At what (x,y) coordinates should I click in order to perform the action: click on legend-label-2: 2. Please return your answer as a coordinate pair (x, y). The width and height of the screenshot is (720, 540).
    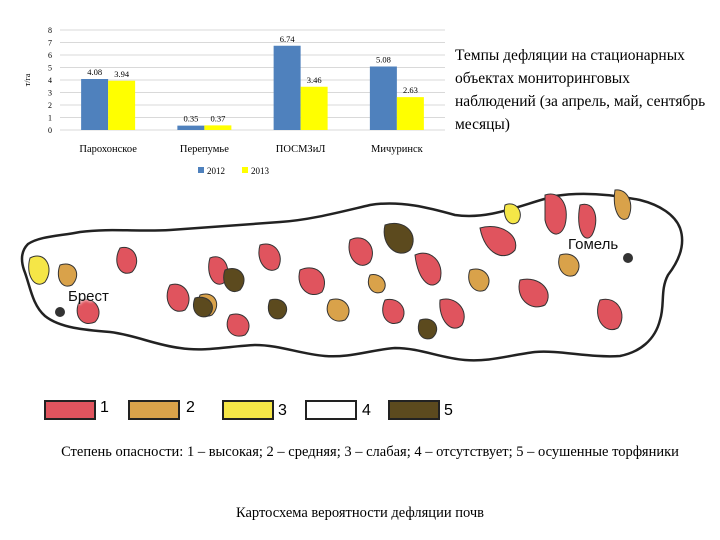
    Looking at the image, I should click on (190, 407).